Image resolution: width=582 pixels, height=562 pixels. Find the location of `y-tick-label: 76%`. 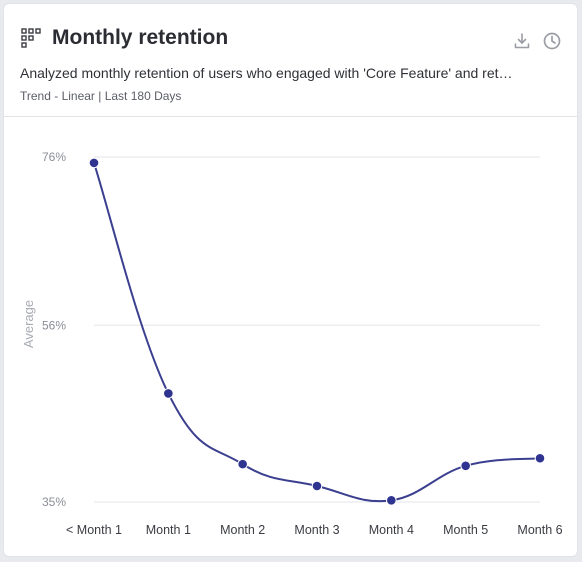

y-tick-label: 76% is located at coordinates (54, 157).